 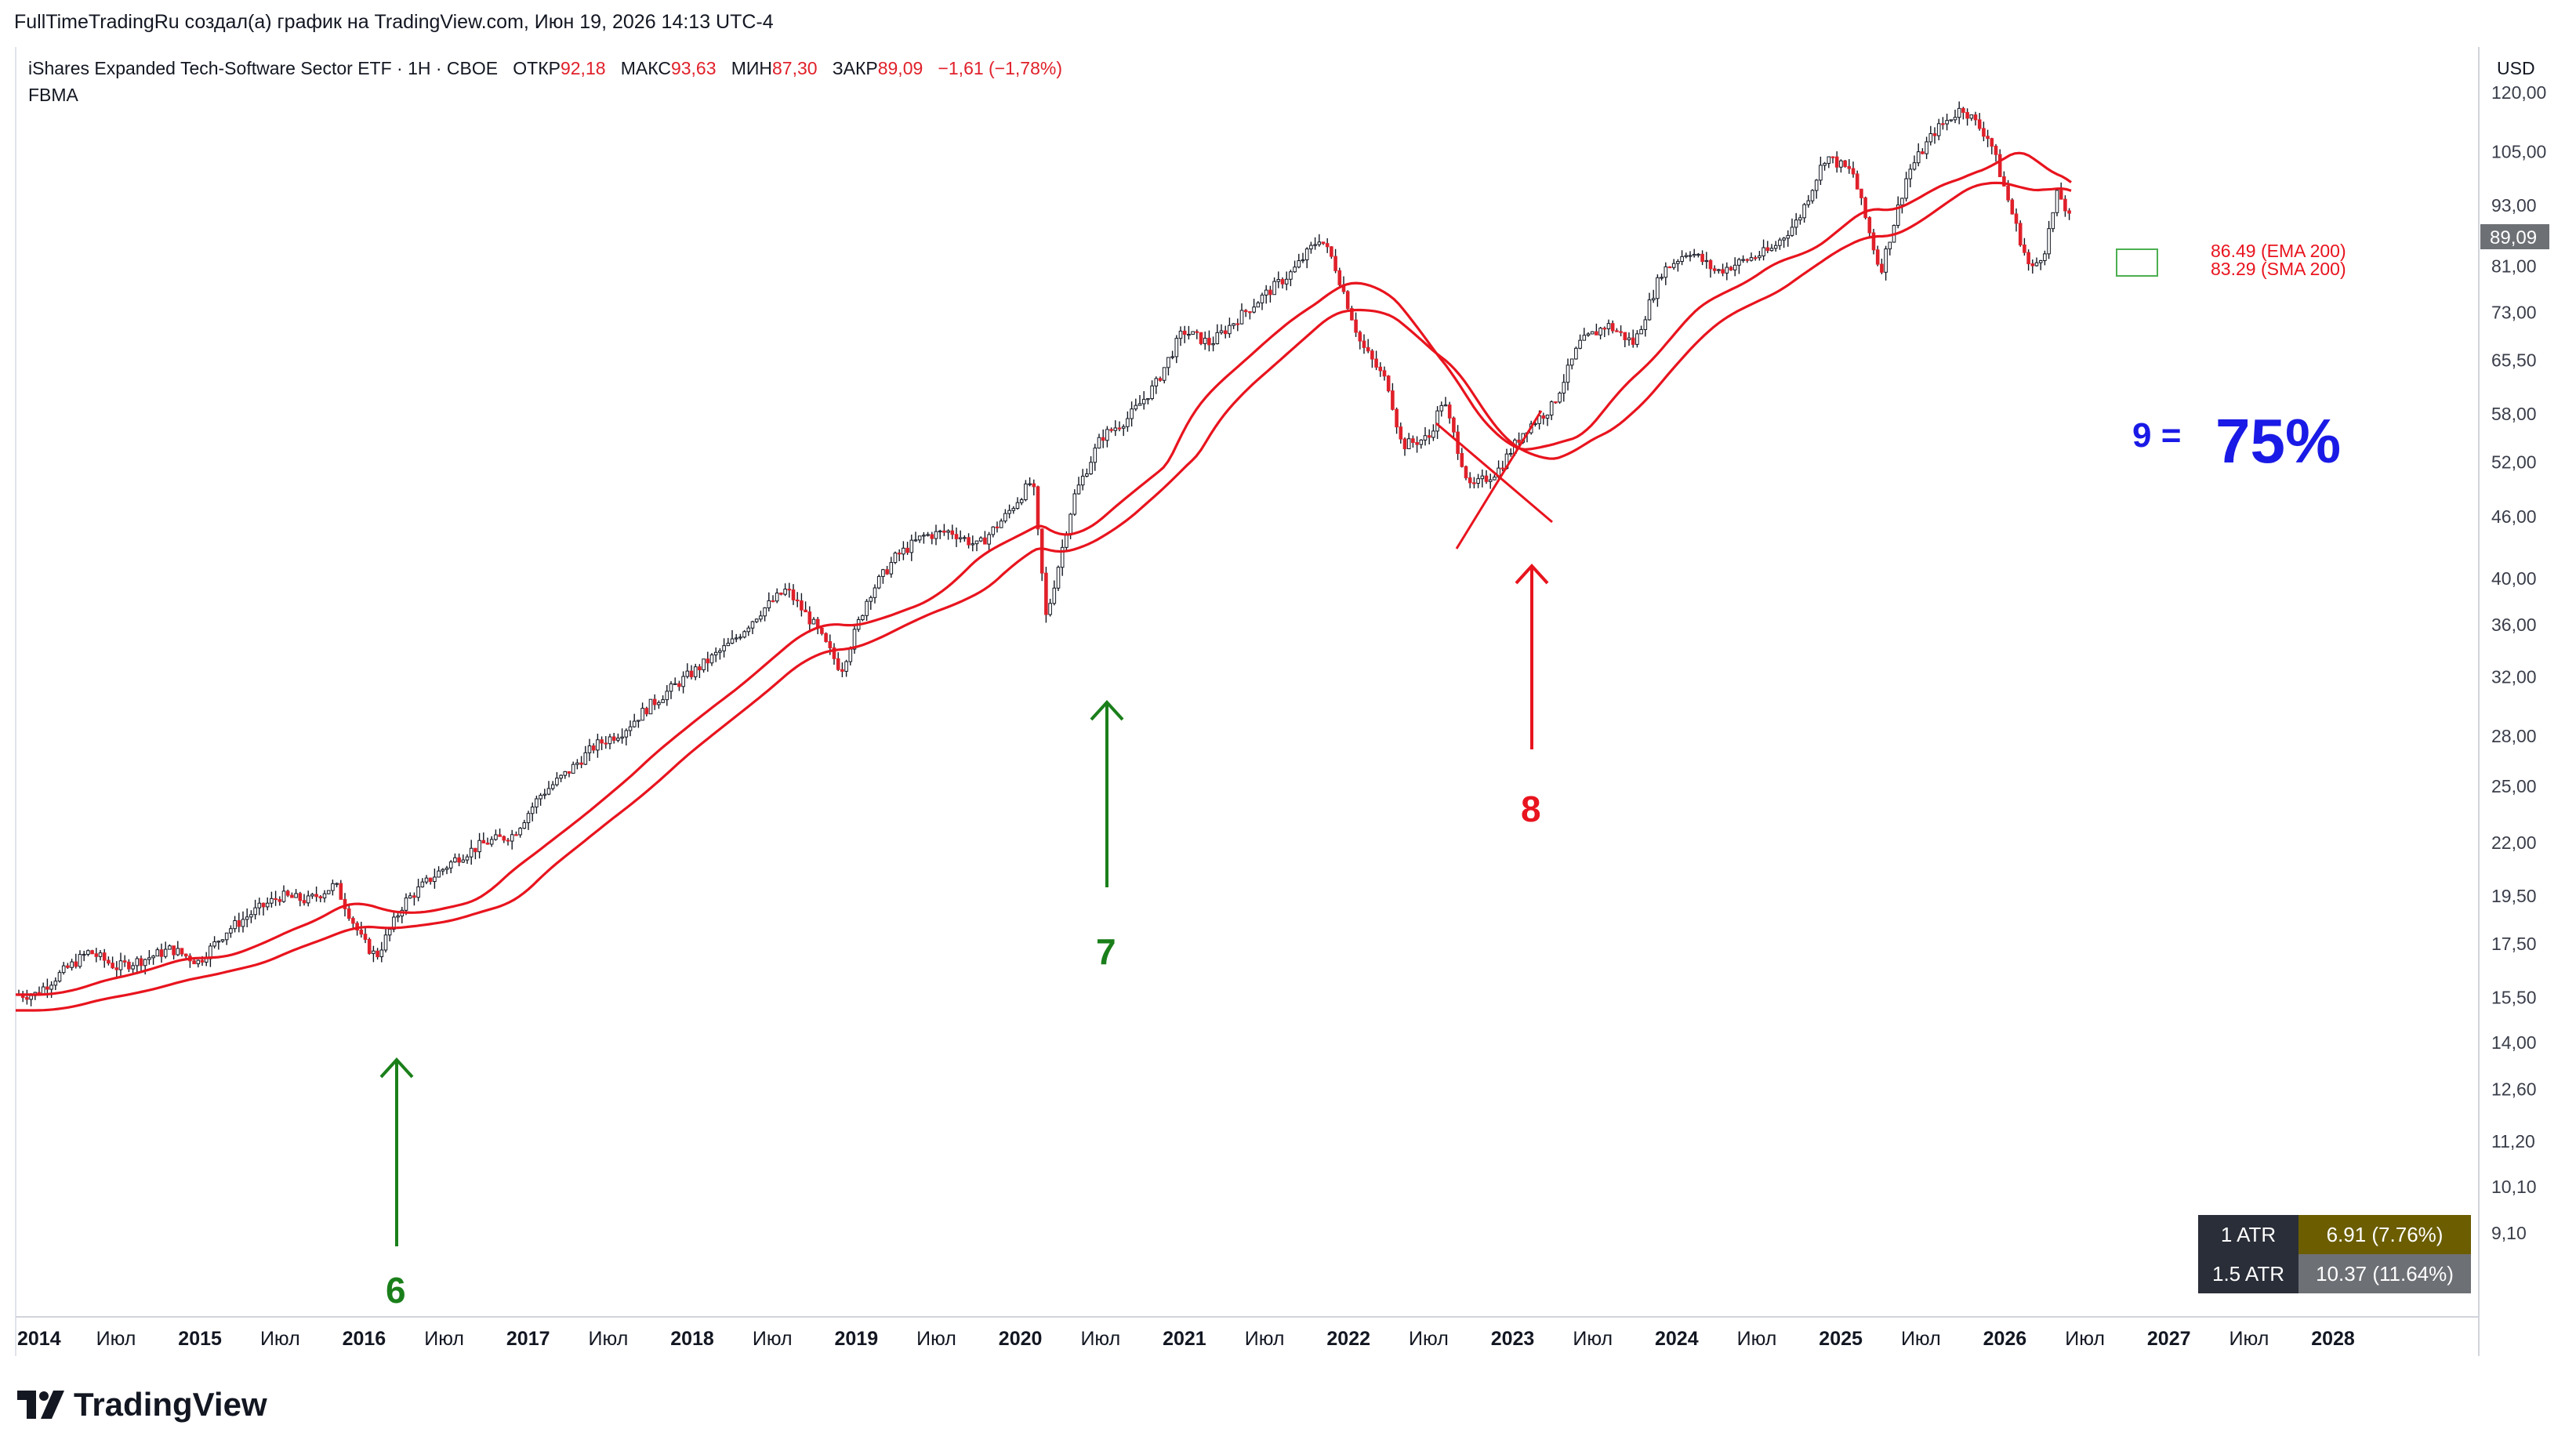 What do you see at coordinates (545, 95) in the screenshot?
I see `indicator-row: FBMA` at bounding box center [545, 95].